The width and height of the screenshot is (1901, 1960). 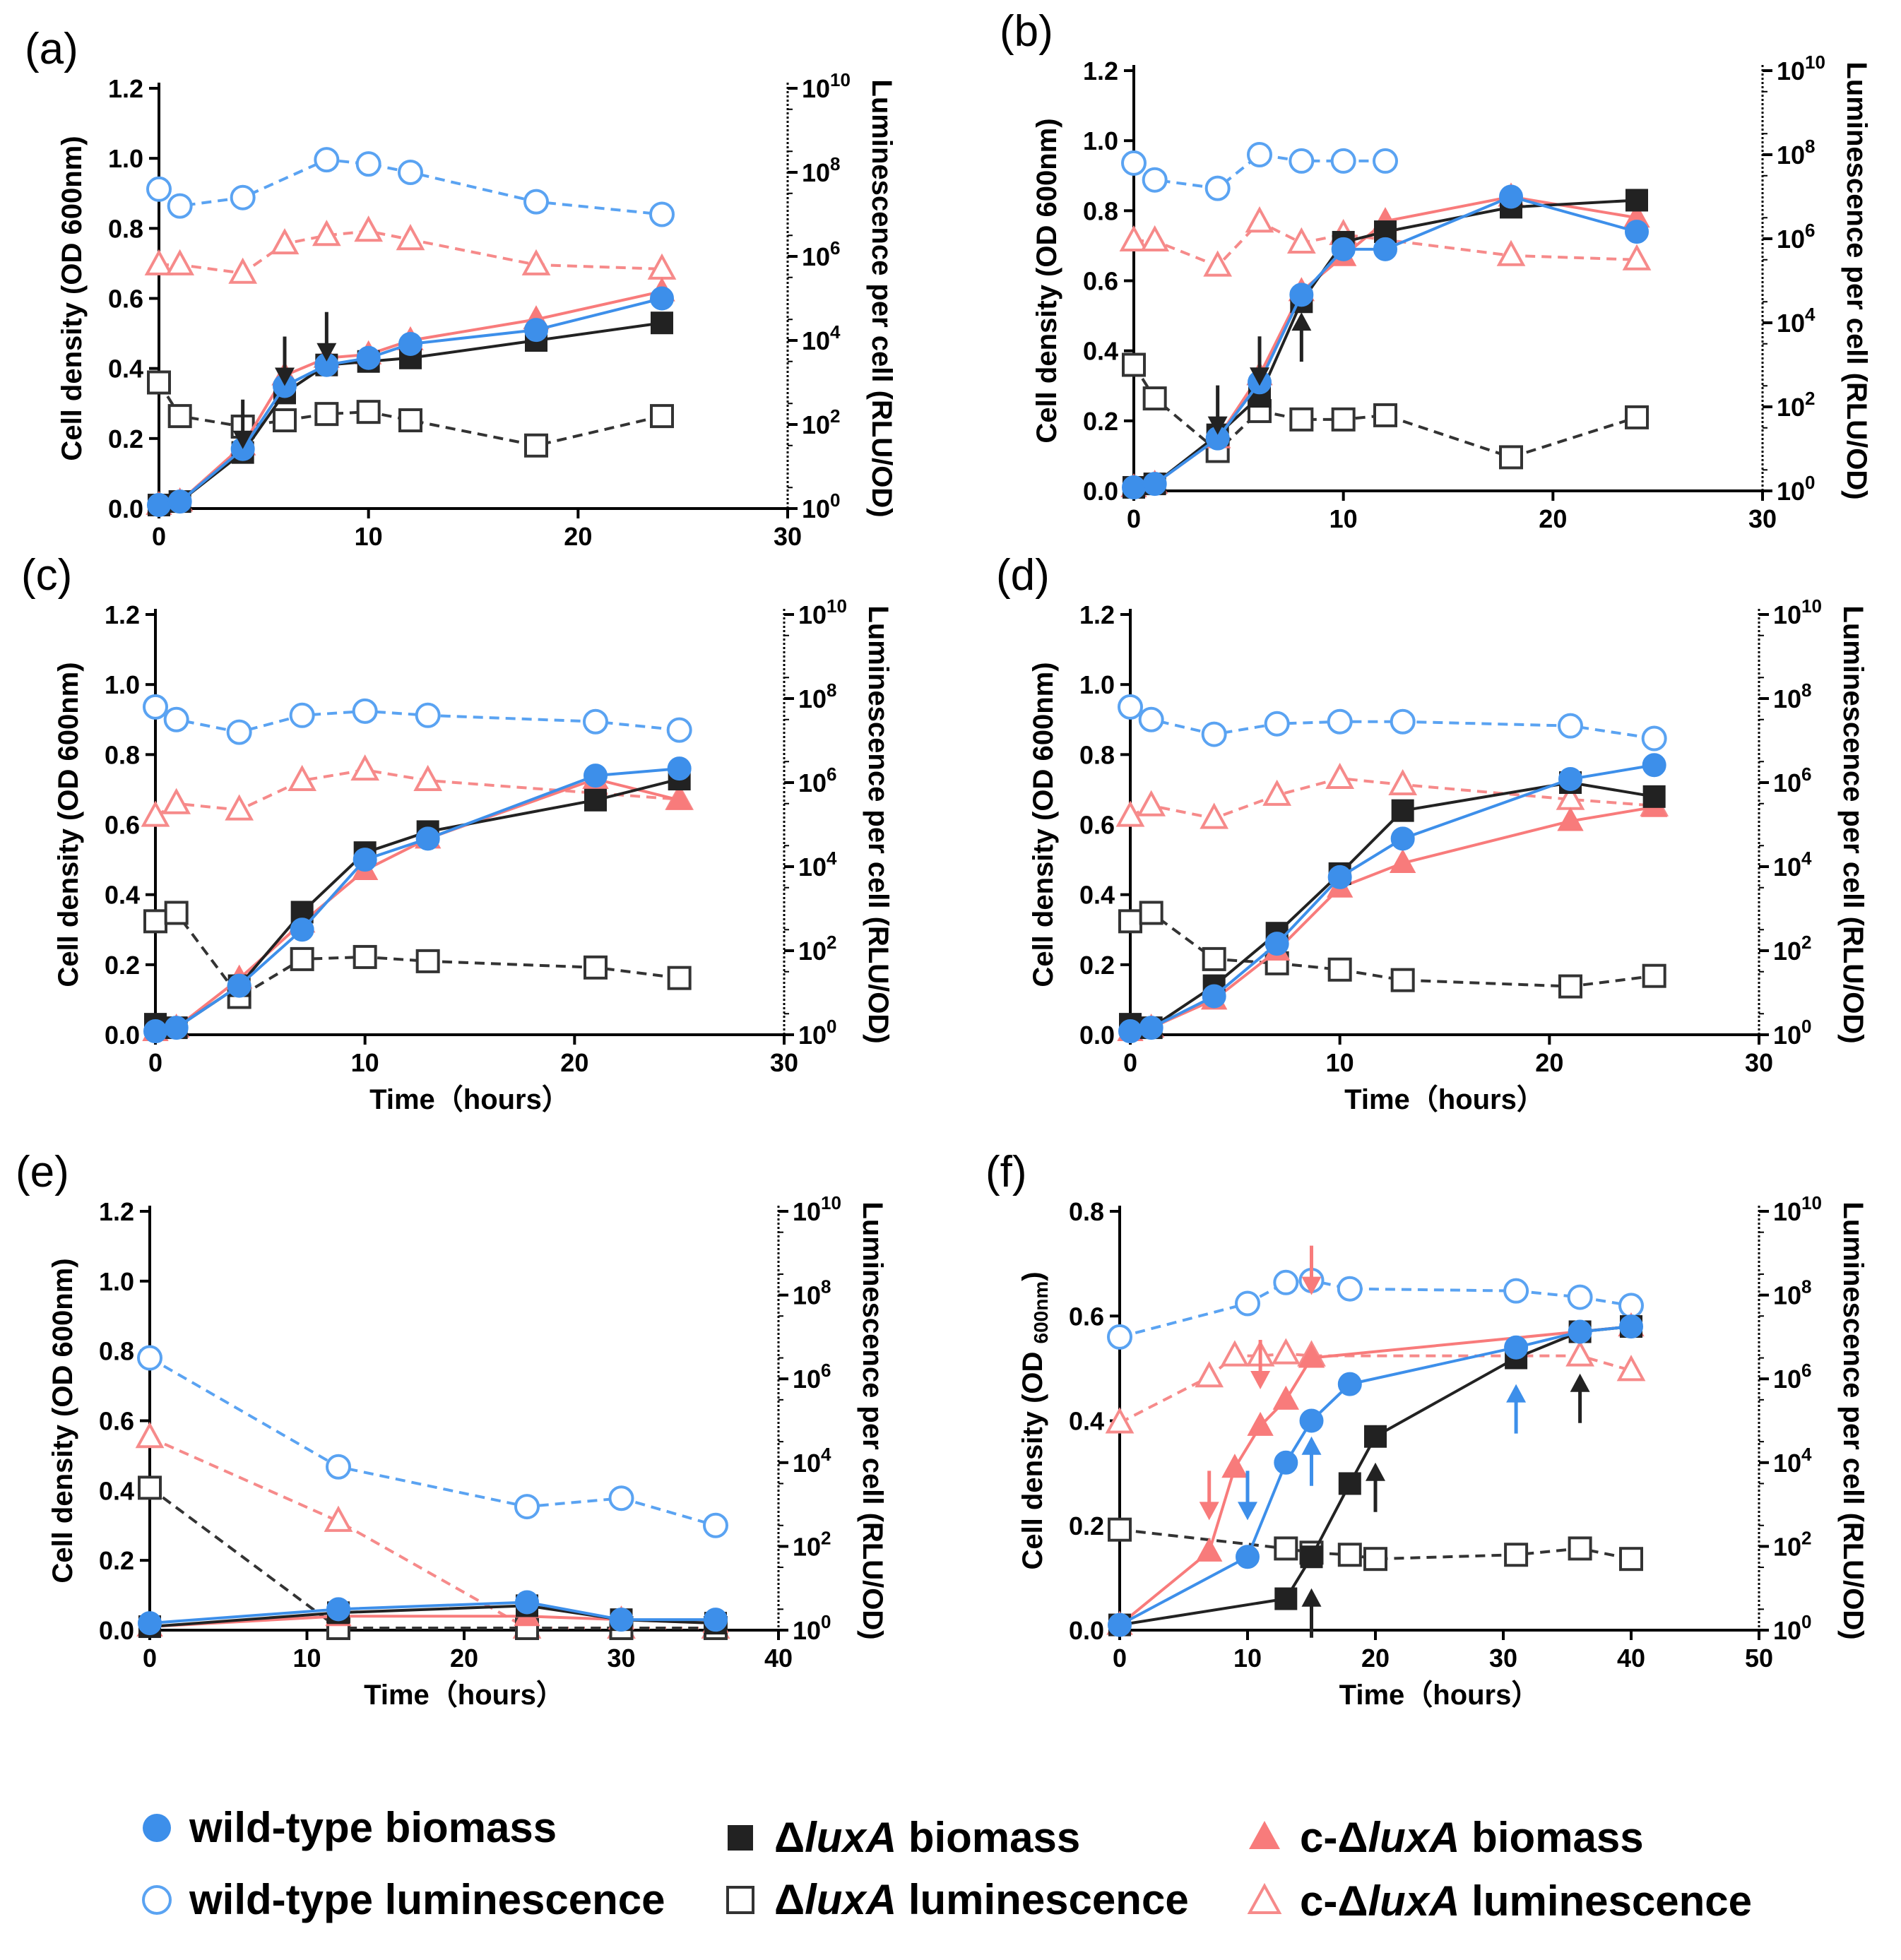 What do you see at coordinates (1810, 146) in the screenshot?
I see `y2-tick-exponent: 8` at bounding box center [1810, 146].